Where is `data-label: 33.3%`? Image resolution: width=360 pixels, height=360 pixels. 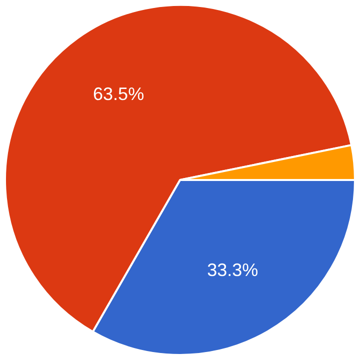
data-label: 33.3% is located at coordinates (232, 270).